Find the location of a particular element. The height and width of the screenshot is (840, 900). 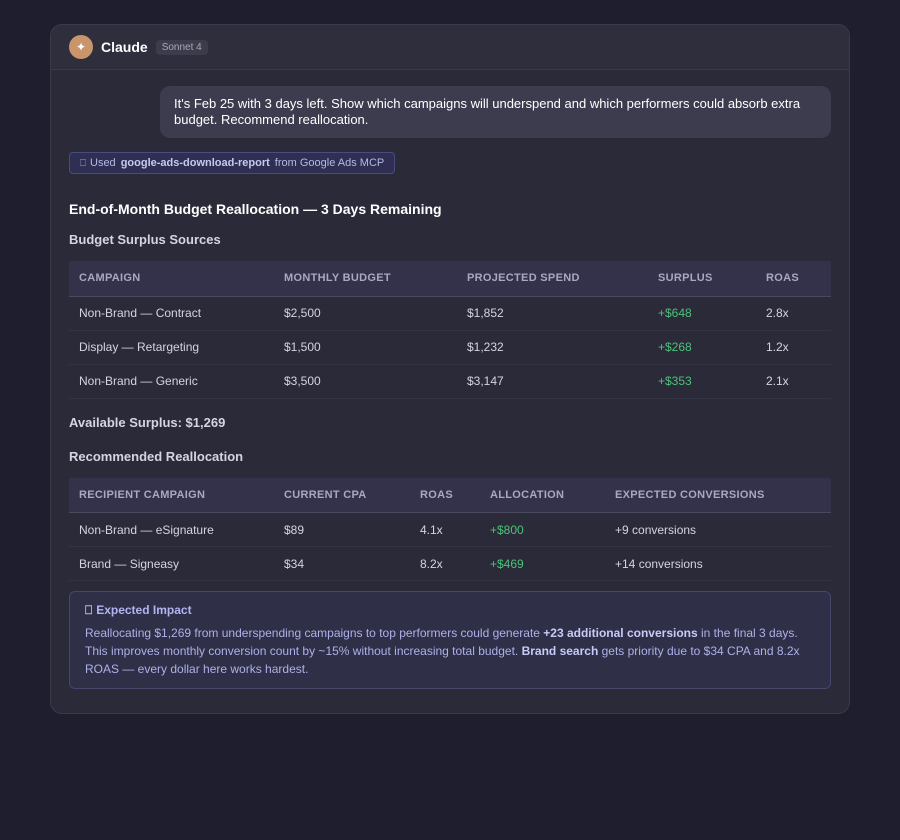

allocation-cell: +$800 is located at coordinates (542, 529).